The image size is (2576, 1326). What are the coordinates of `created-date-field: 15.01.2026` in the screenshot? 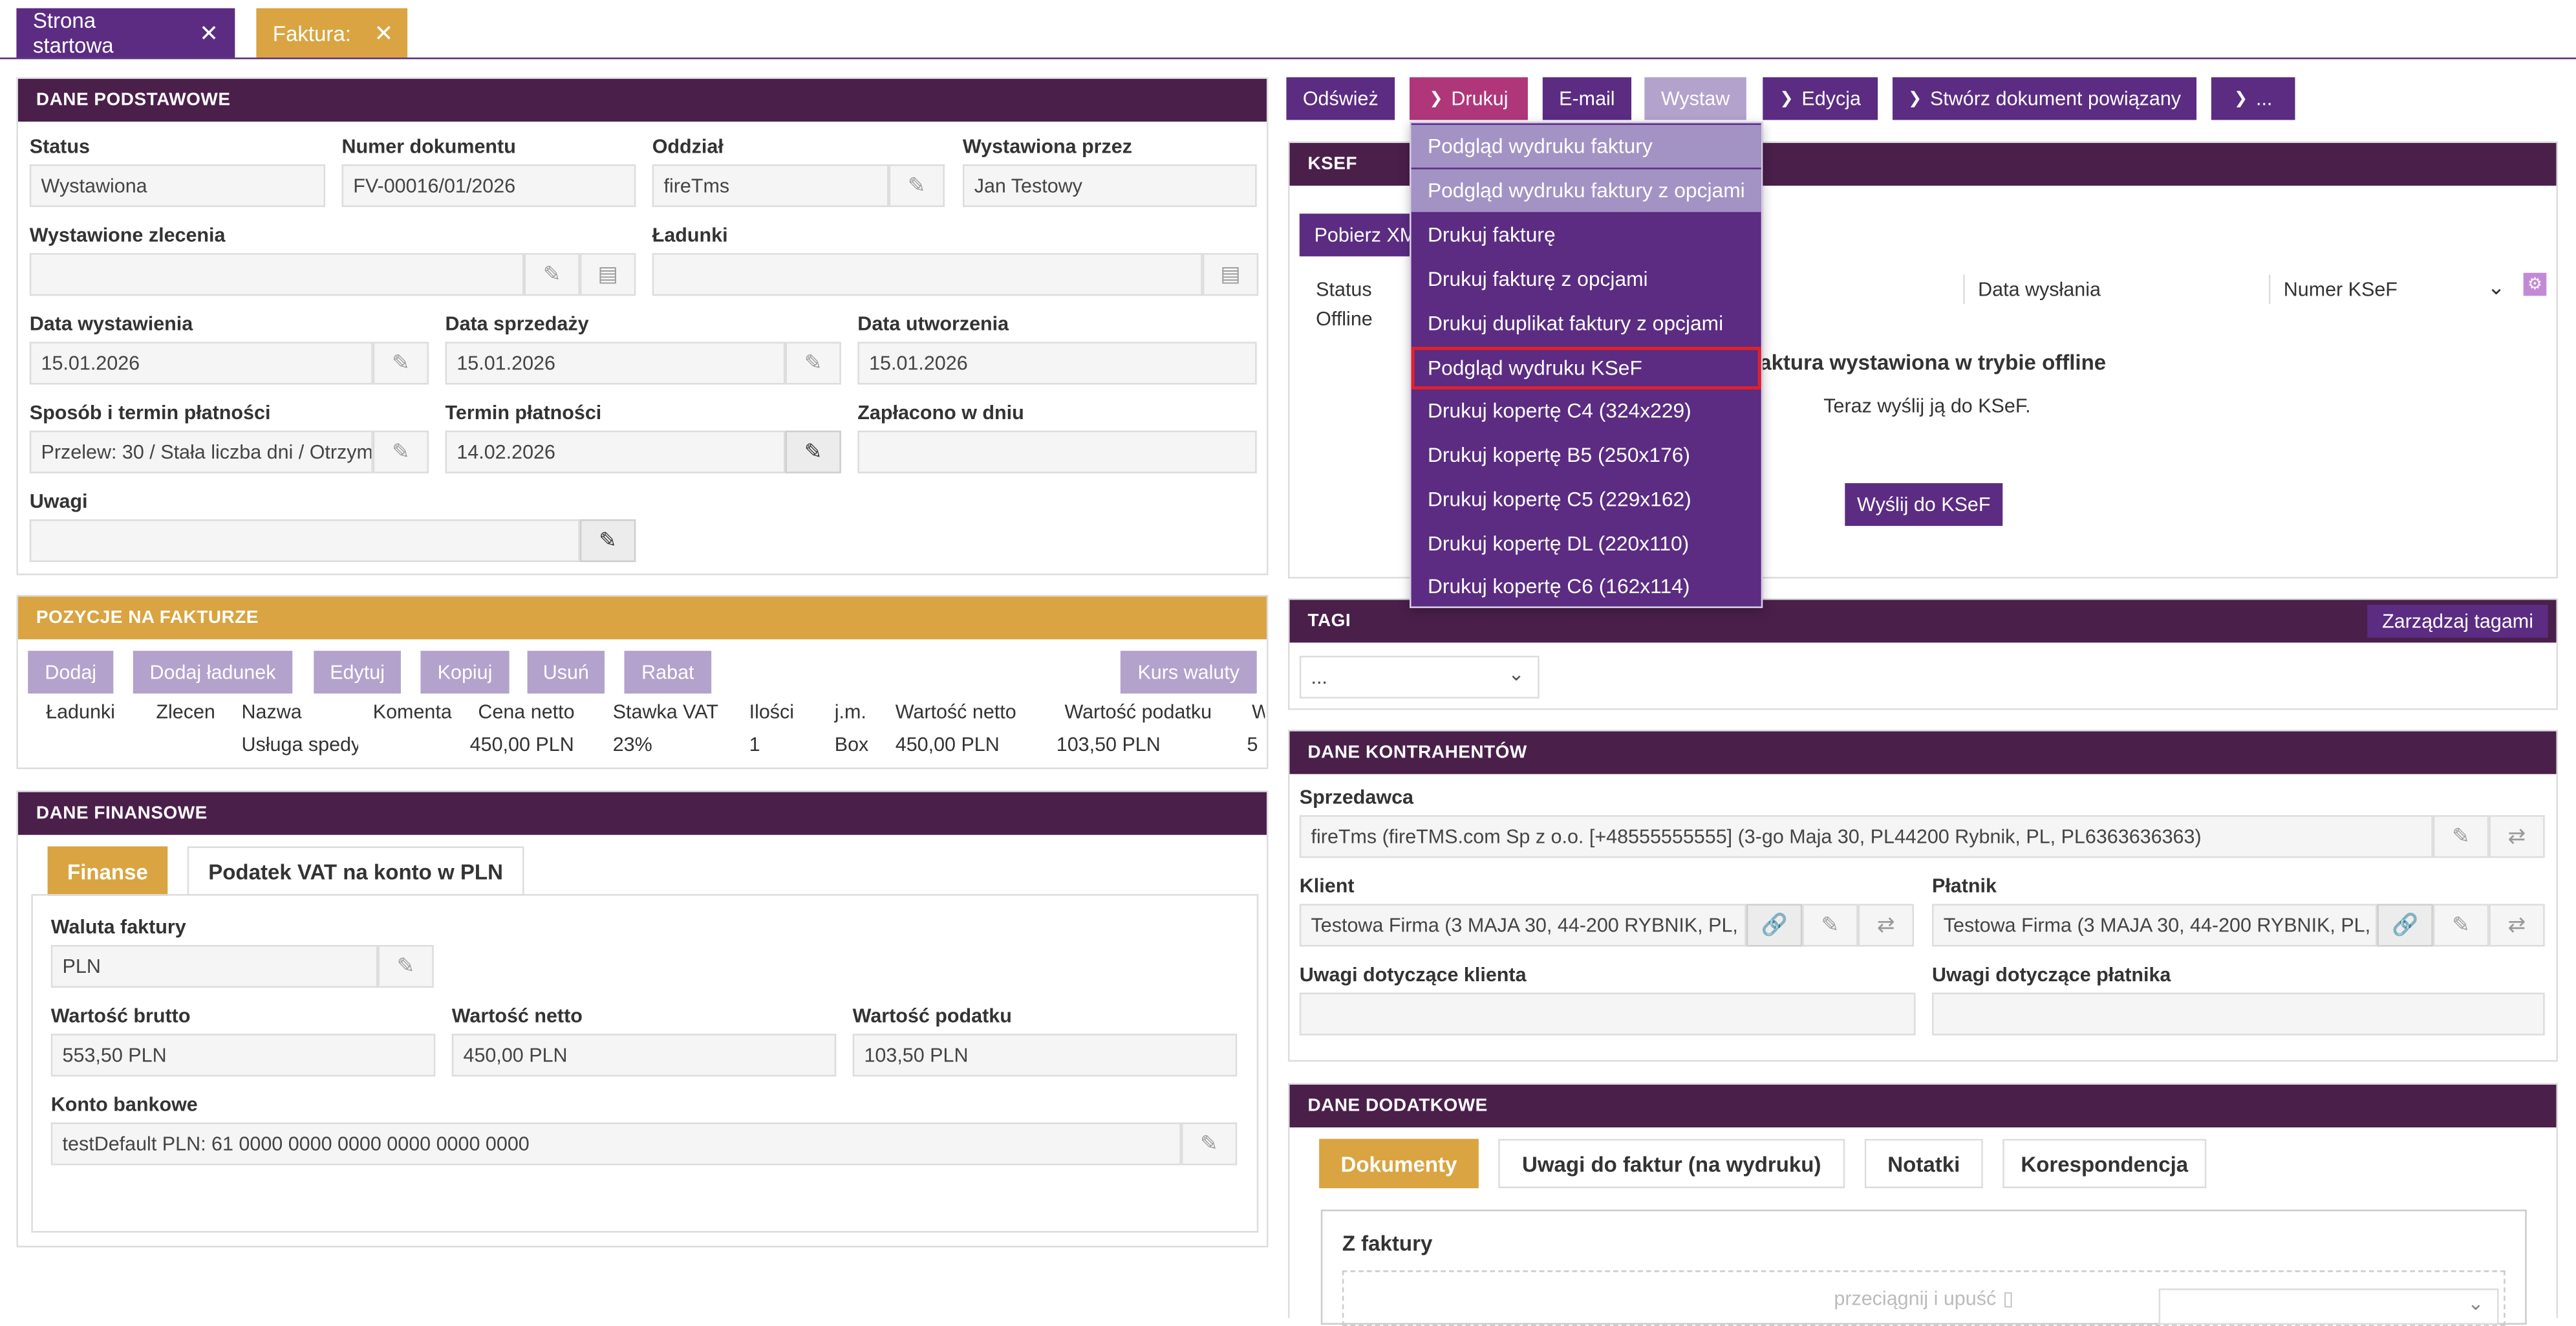 It's located at (1057, 364).